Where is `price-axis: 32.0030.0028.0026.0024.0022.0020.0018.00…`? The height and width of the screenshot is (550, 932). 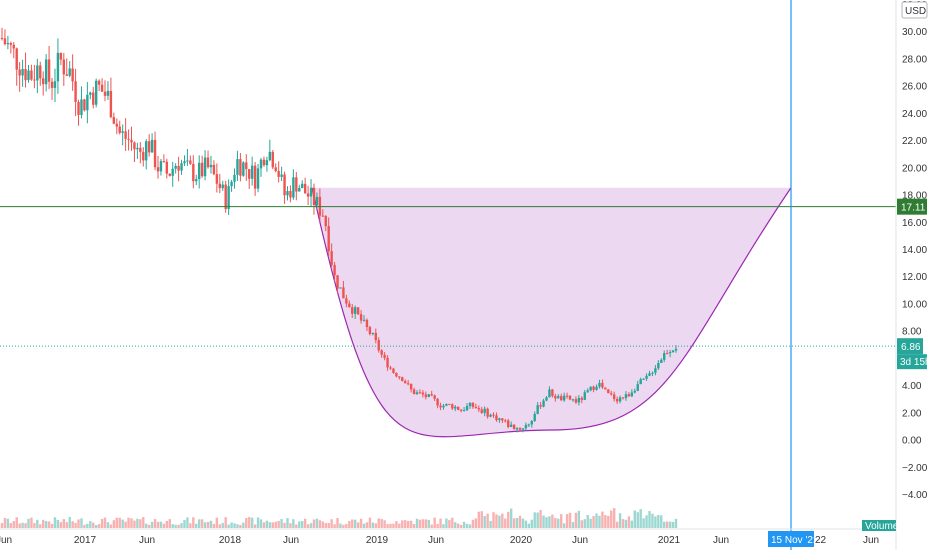 price-axis: 32.0030.0028.0026.0024.0022.0020.0018.00… is located at coordinates (914, 250).